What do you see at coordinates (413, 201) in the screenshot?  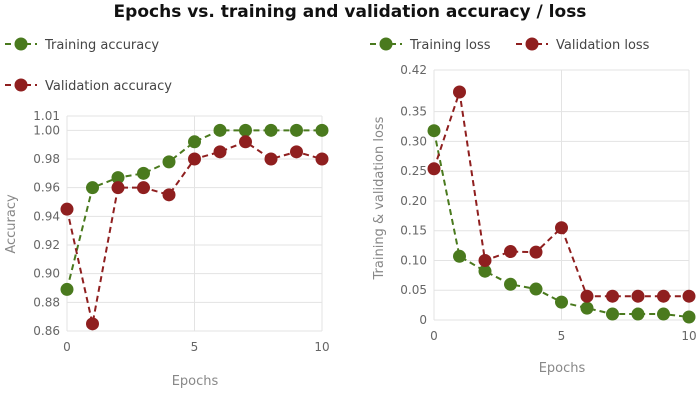 I see `y-tick-label: 0.20` at bounding box center [413, 201].